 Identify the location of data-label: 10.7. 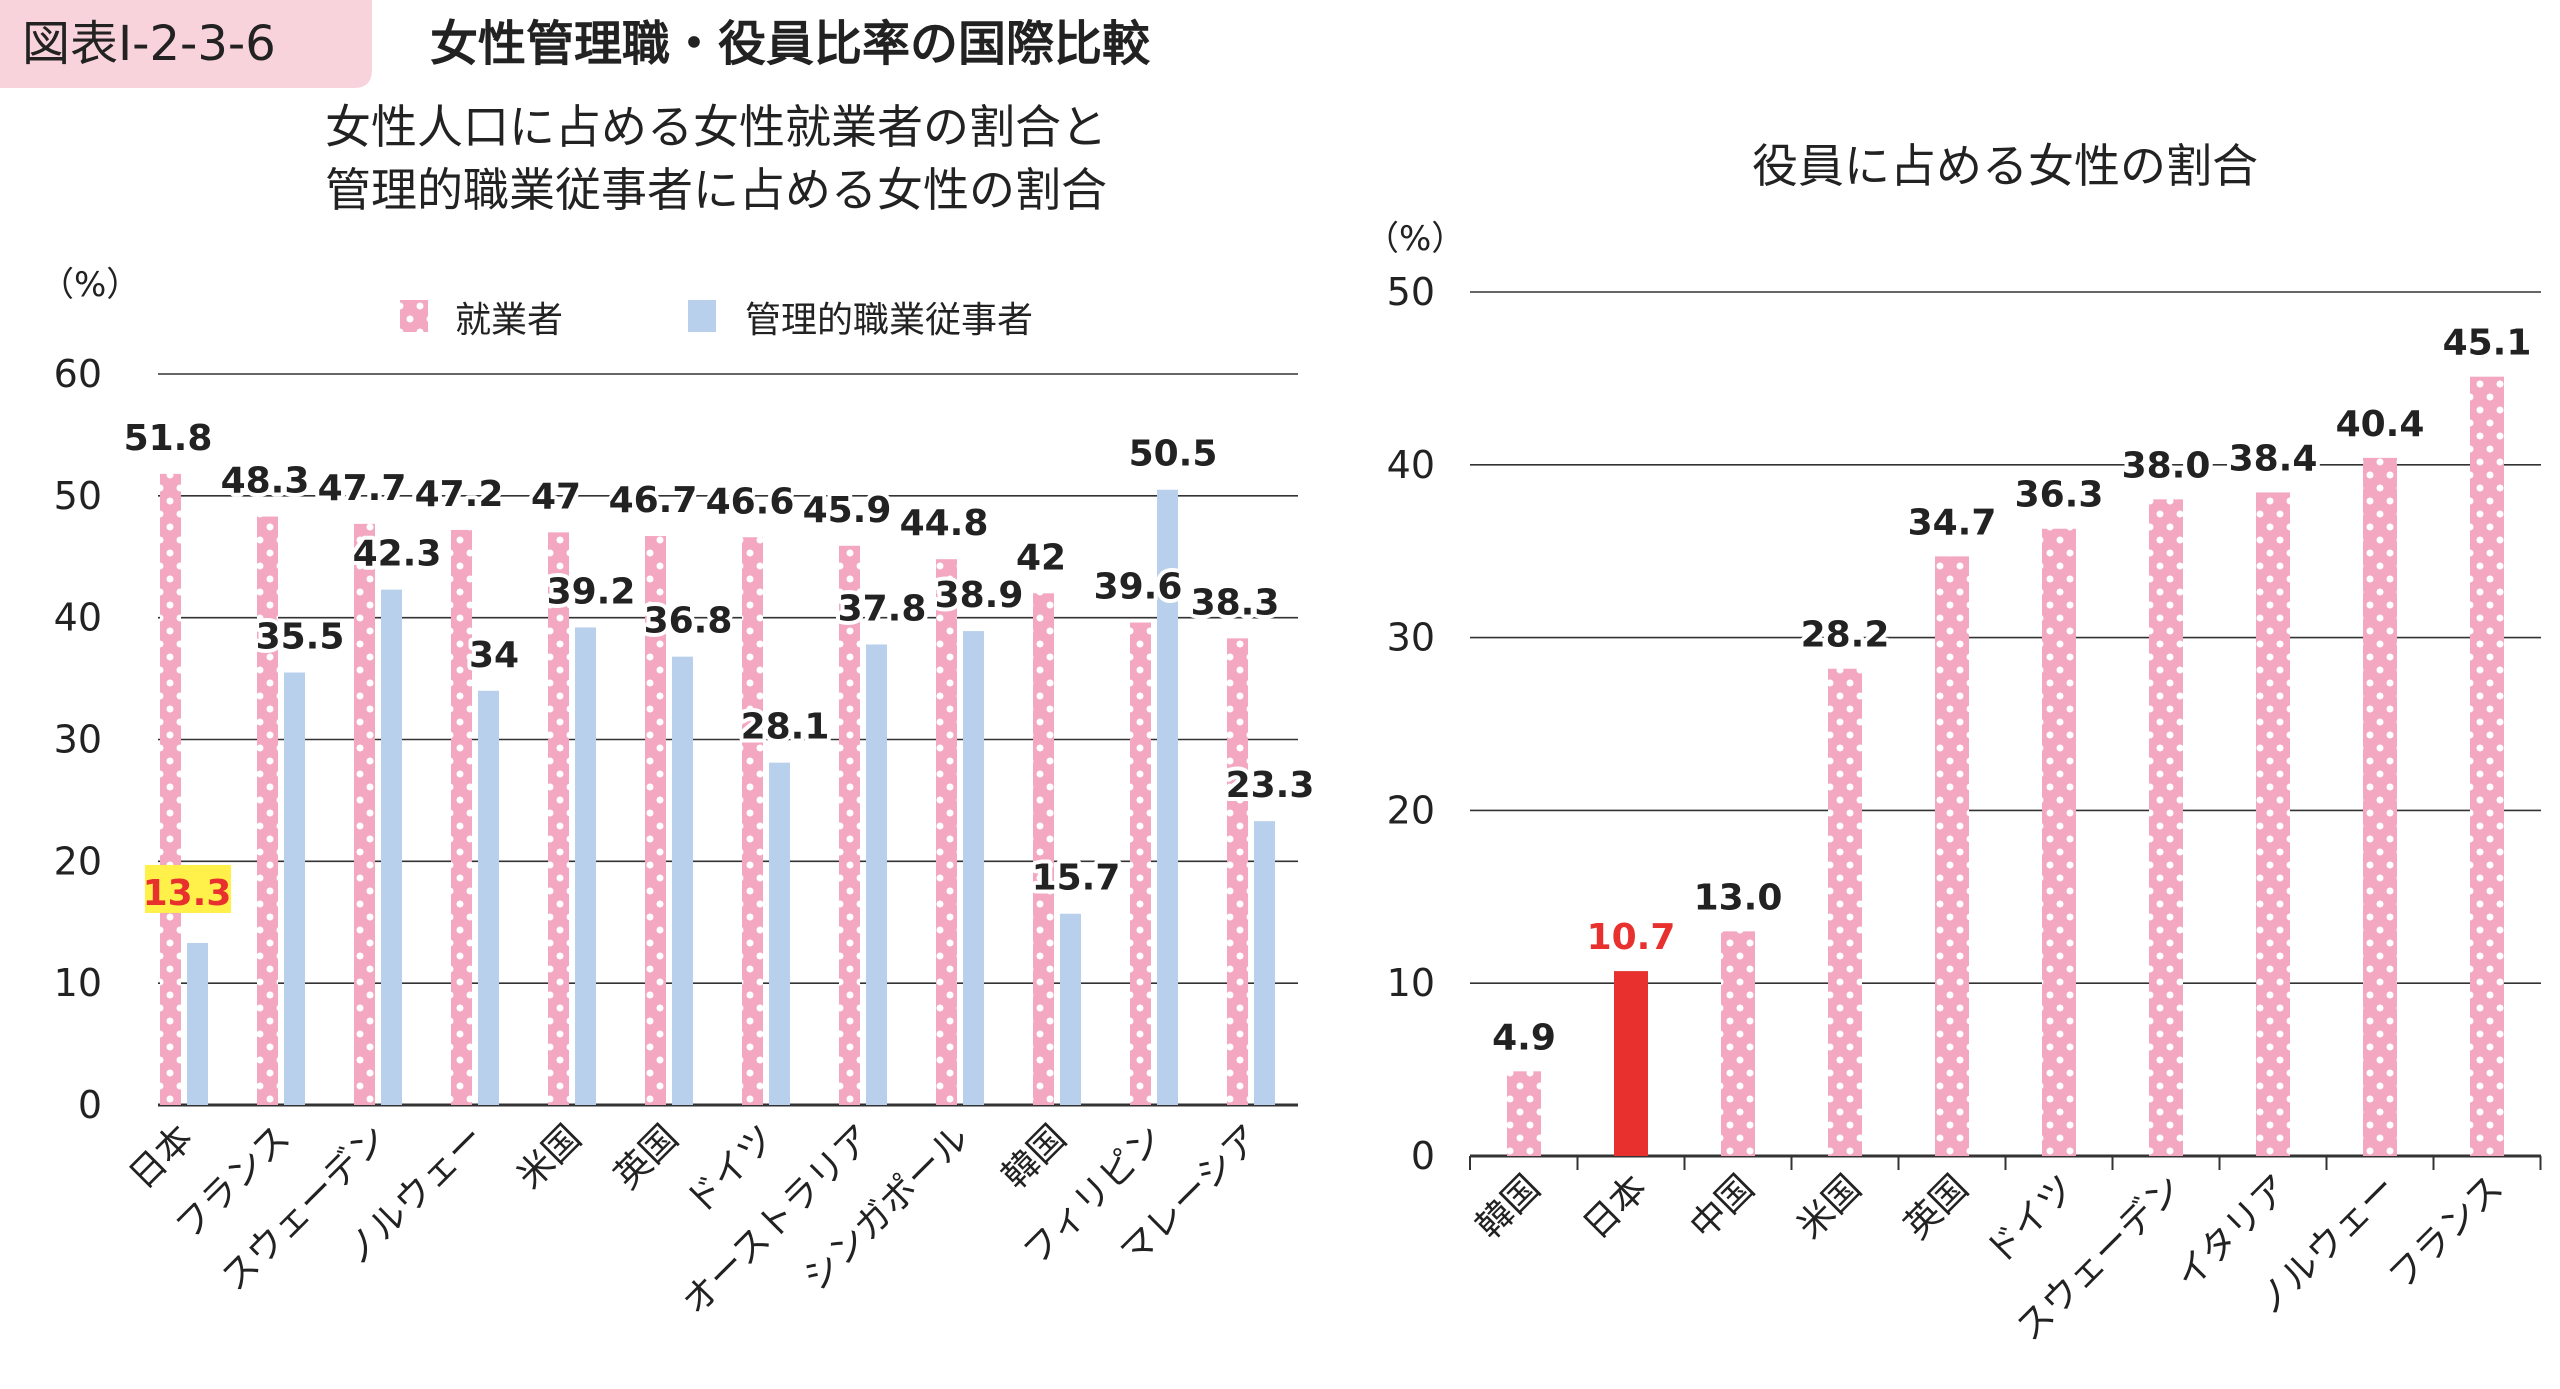
(1631, 937).